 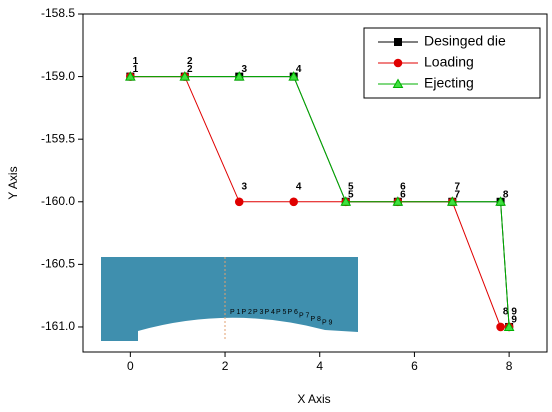 What do you see at coordinates (225, 366) in the screenshot?
I see `x-tick-label: 2` at bounding box center [225, 366].